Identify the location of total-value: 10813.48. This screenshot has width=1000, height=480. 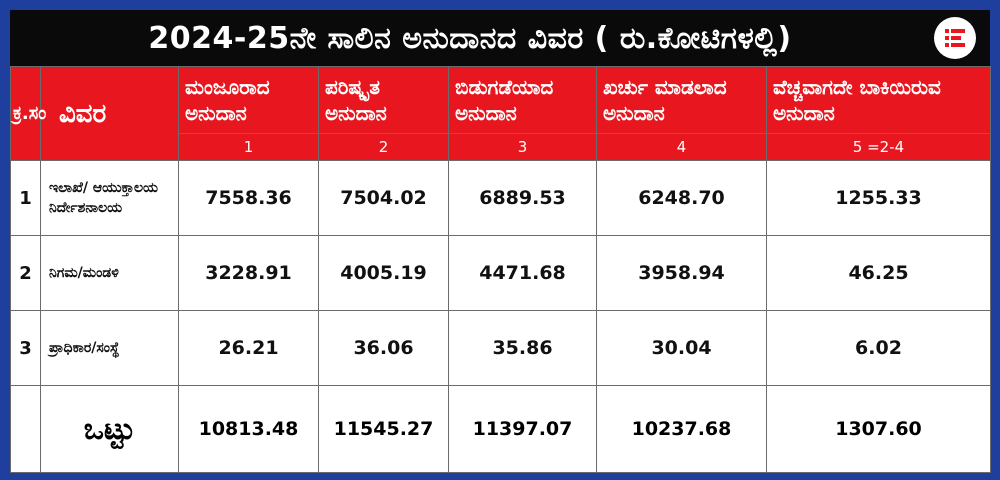
(248, 429).